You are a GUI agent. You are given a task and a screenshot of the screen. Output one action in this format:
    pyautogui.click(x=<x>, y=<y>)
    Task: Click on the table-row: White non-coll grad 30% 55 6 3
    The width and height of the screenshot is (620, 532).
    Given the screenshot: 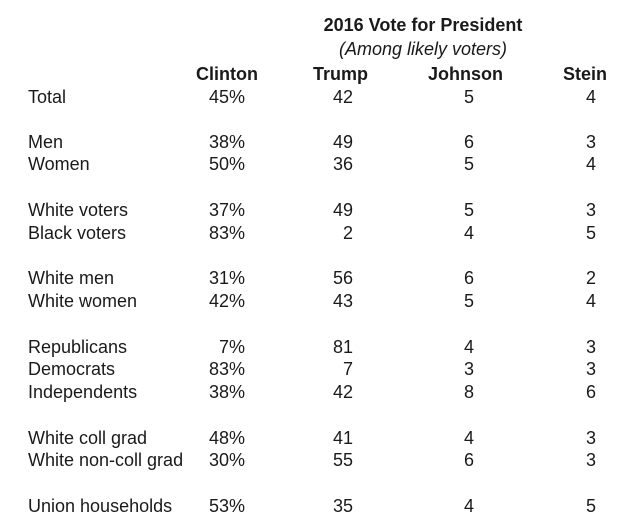 What is the action you would take?
    pyautogui.click(x=310, y=460)
    